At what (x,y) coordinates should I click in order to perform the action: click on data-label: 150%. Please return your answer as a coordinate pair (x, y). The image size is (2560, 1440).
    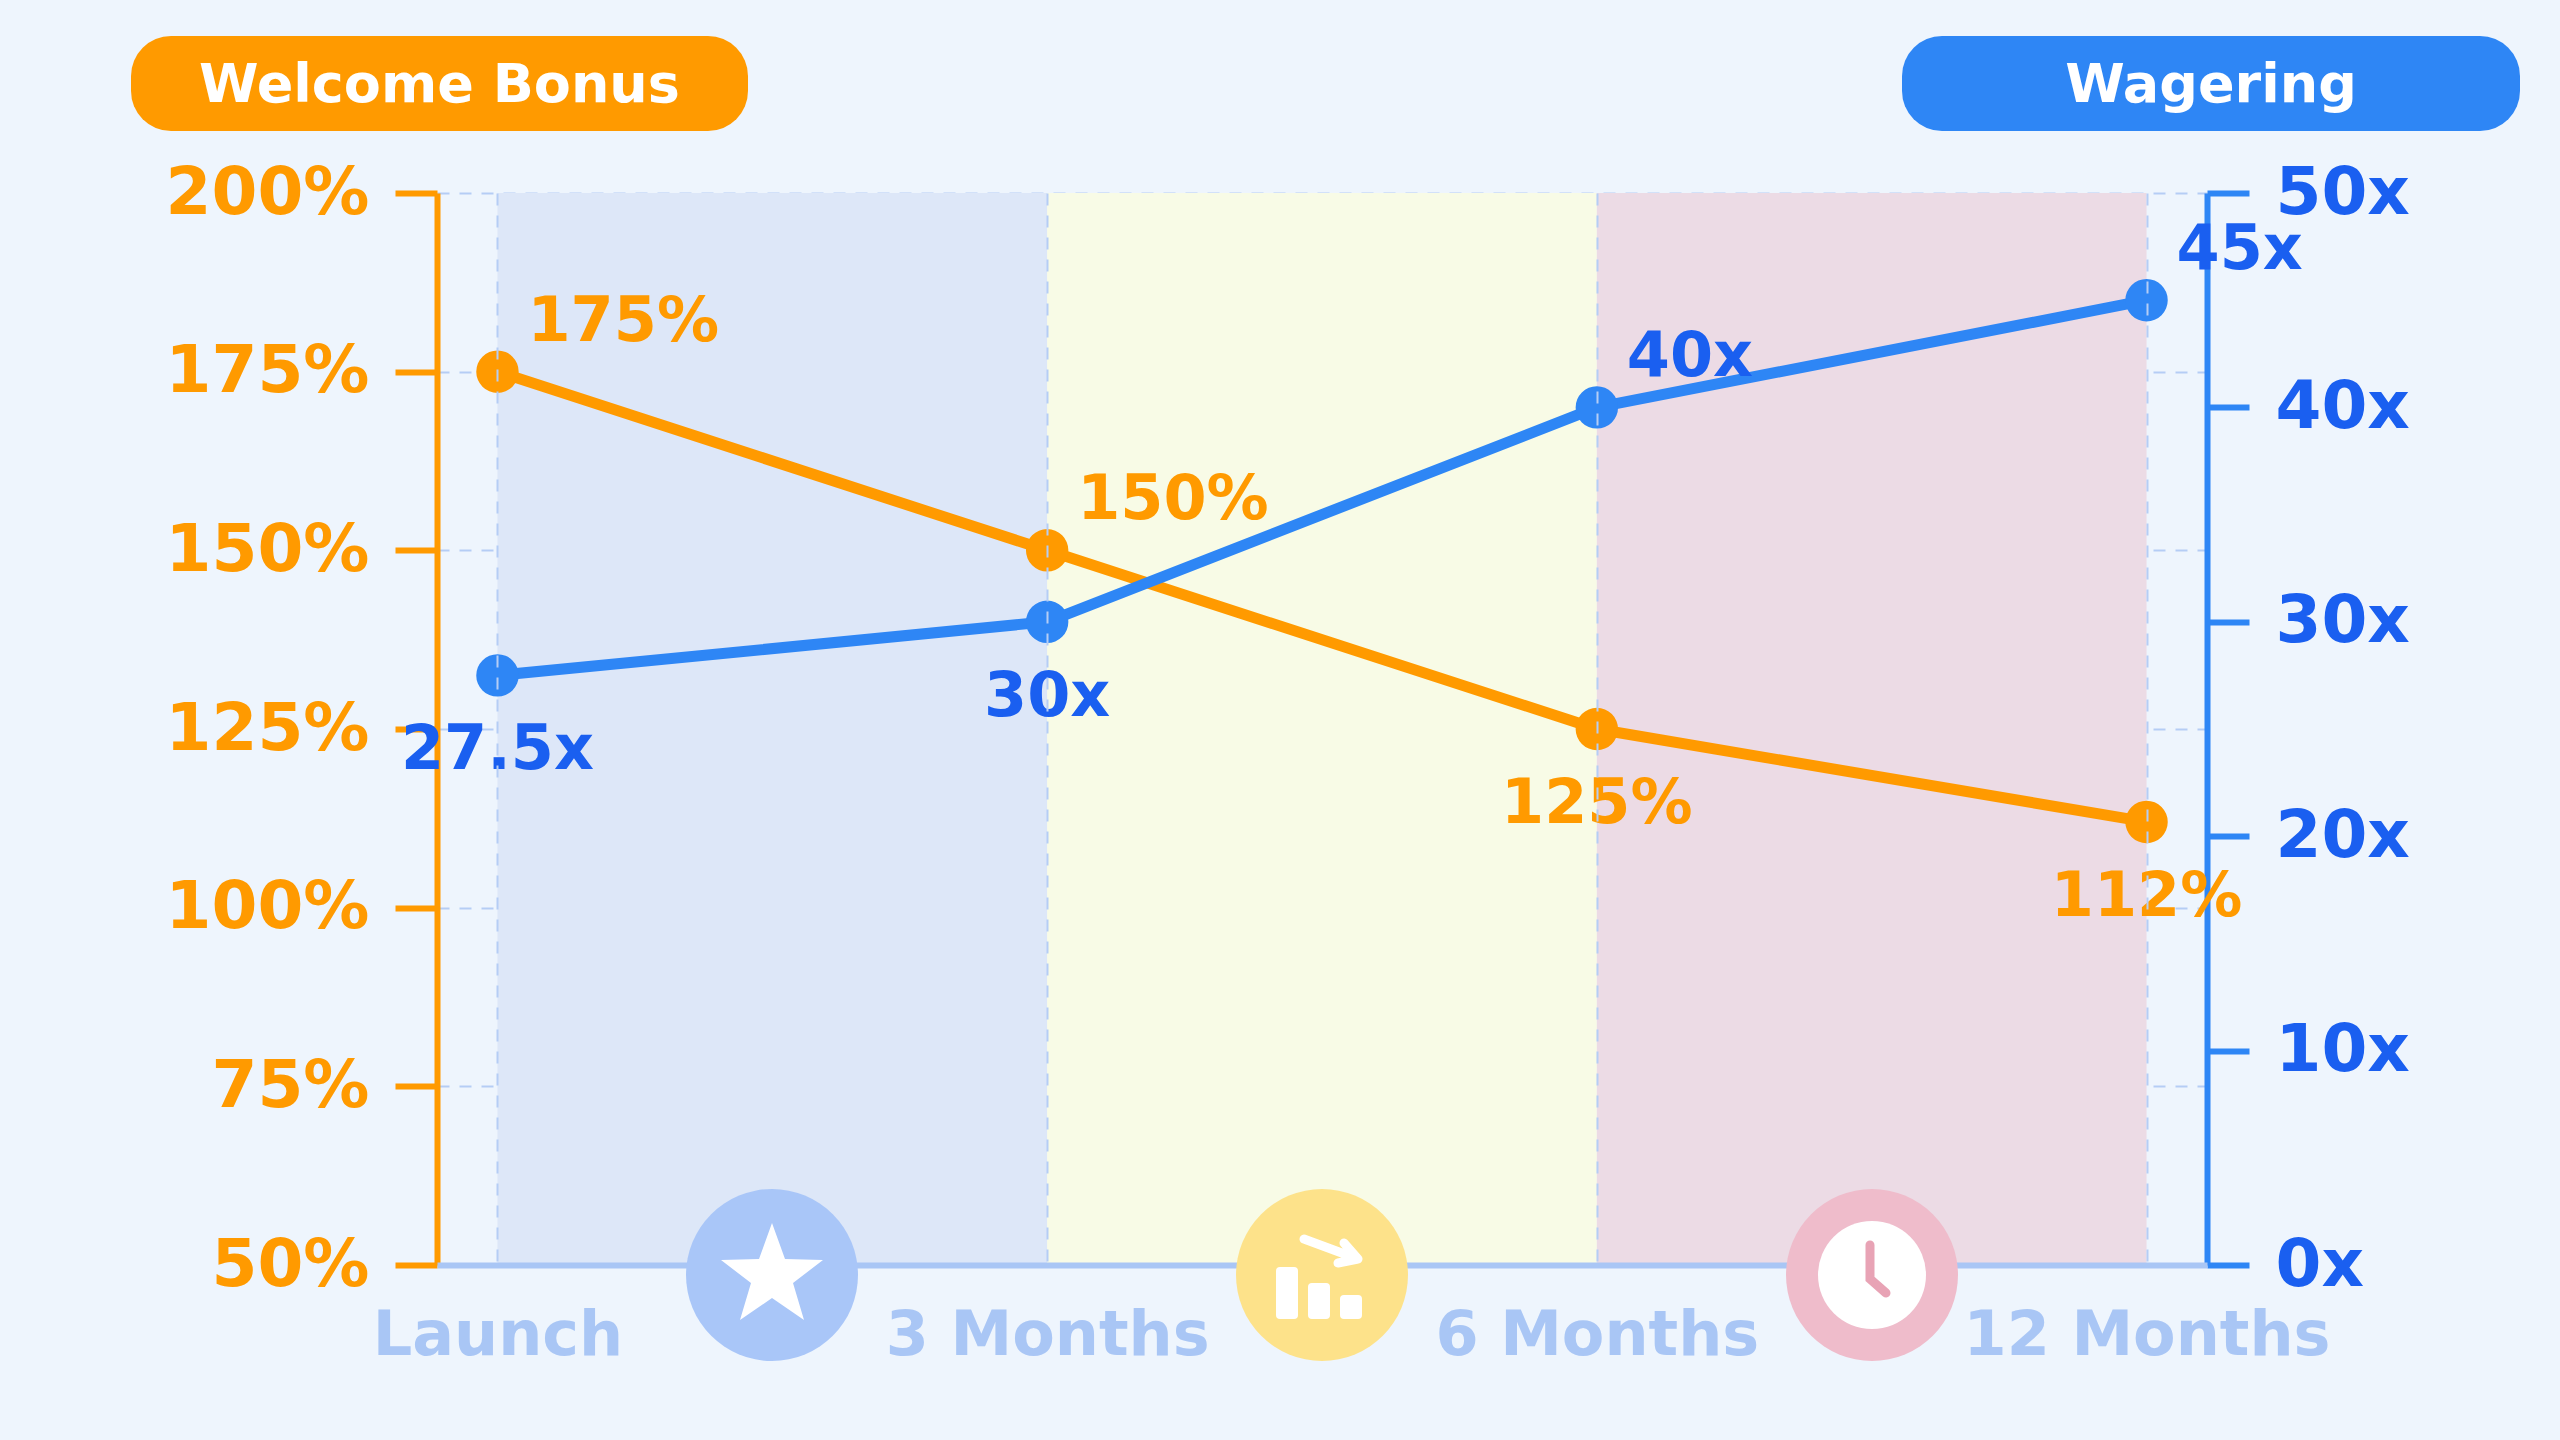
    Looking at the image, I should click on (1173, 498).